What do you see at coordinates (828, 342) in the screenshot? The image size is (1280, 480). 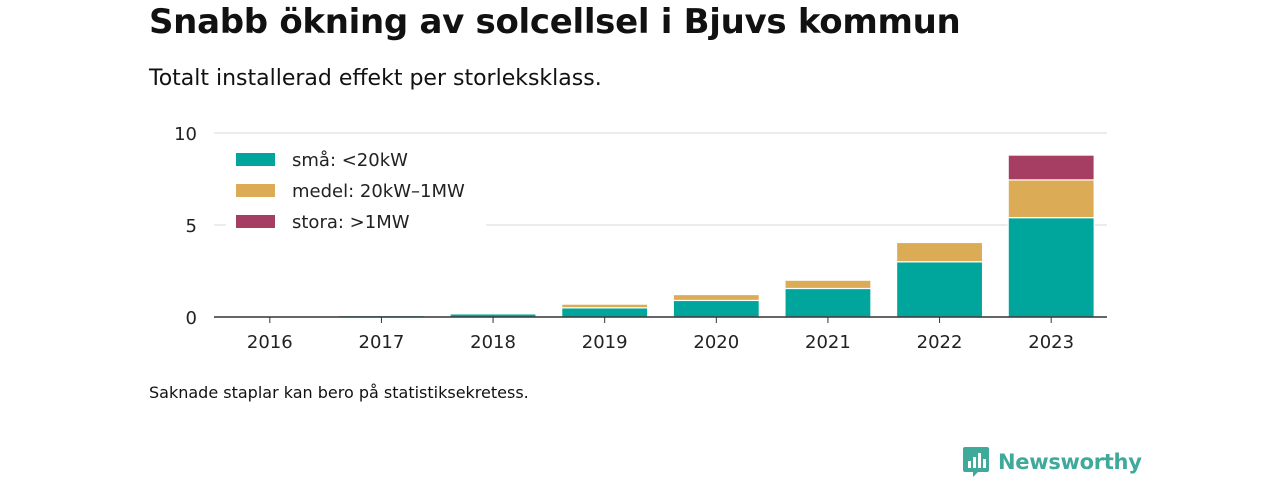 I see `x-tick-label: 2021` at bounding box center [828, 342].